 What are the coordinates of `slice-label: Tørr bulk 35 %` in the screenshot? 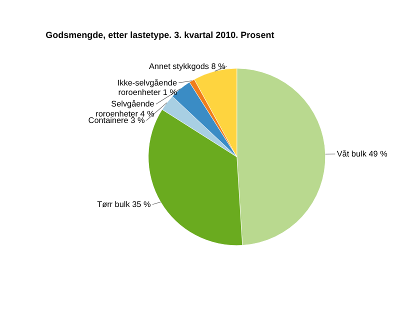 It's located at (124, 204).